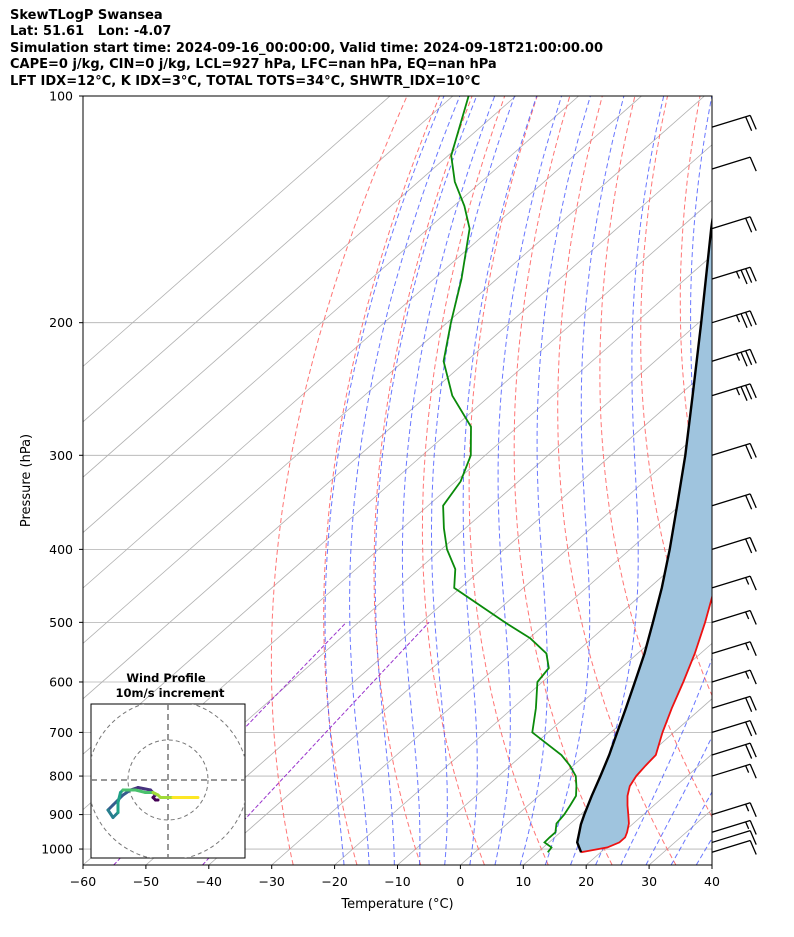 The width and height of the screenshot is (794, 937). I want to click on x-tick-label: −60, so click(83, 881).